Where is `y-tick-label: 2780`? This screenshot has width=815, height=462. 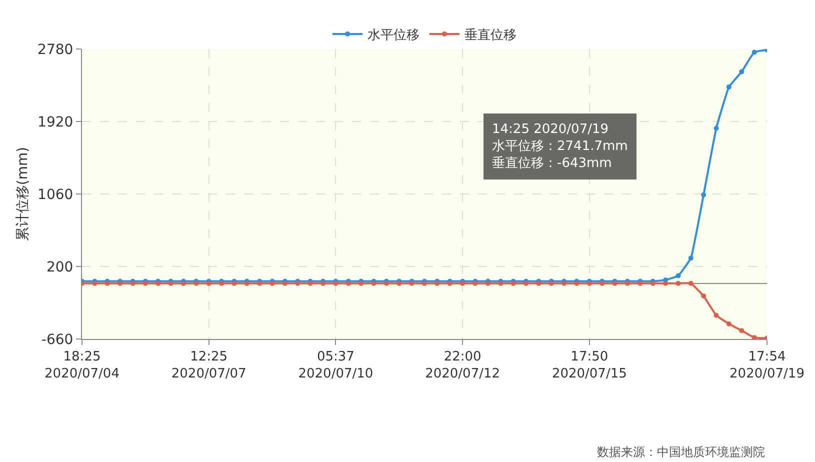
y-tick-label: 2780 is located at coordinates (56, 50).